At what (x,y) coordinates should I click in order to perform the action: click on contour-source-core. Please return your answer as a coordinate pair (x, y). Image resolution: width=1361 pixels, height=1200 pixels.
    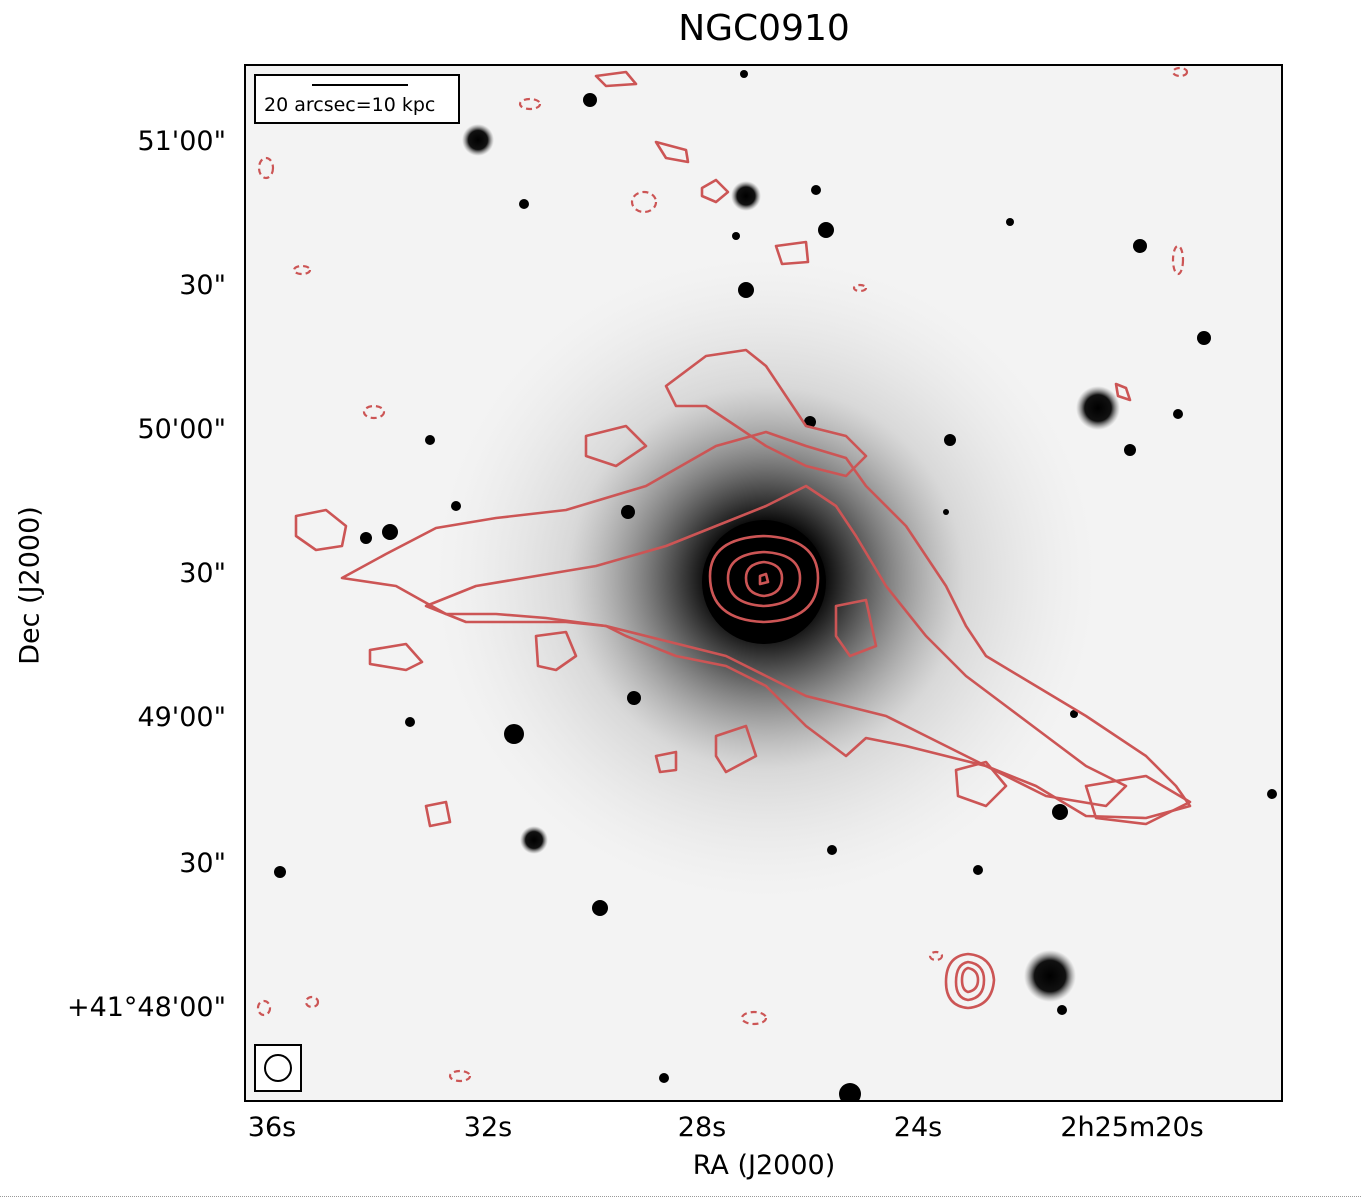
    Looking at the image, I should click on (970, 980).